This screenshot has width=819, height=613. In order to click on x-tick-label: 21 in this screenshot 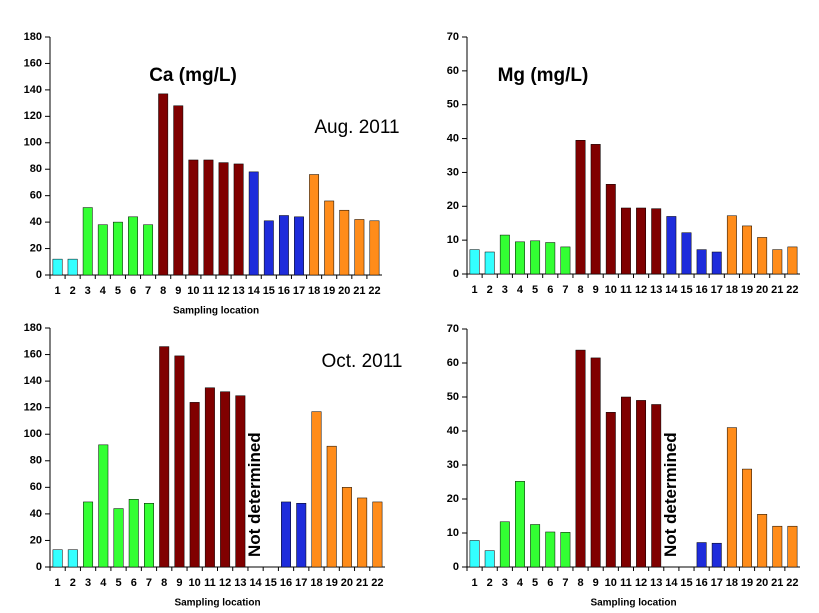, I will do `click(777, 290)`.